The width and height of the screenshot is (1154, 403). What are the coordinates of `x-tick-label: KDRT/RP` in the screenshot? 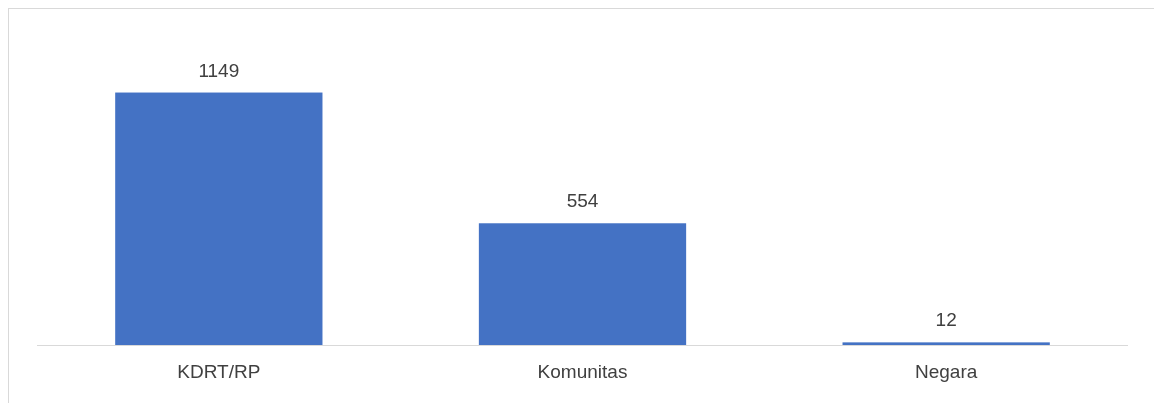 It's located at (219, 372).